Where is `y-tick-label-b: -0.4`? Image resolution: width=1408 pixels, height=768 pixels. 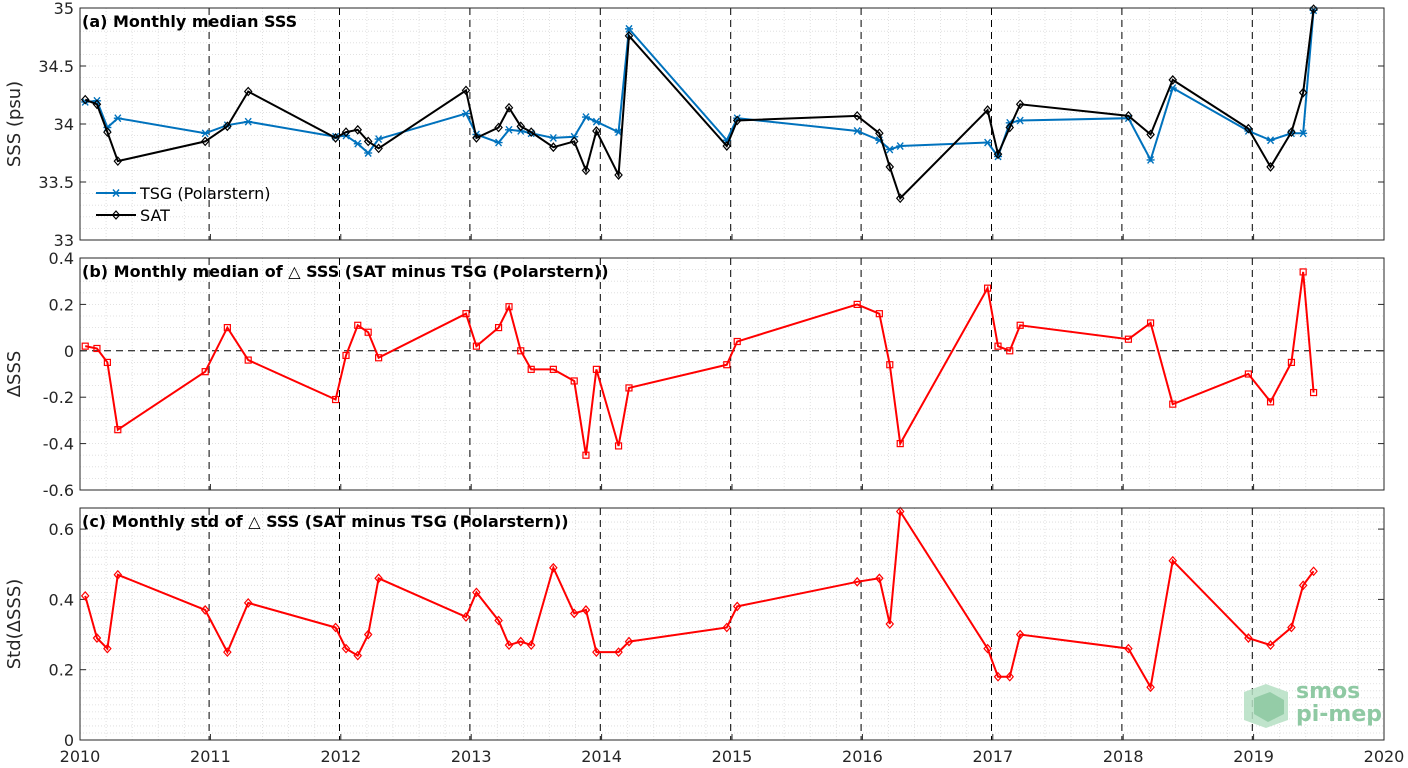
y-tick-label-b: -0.4 is located at coordinates (58, 444).